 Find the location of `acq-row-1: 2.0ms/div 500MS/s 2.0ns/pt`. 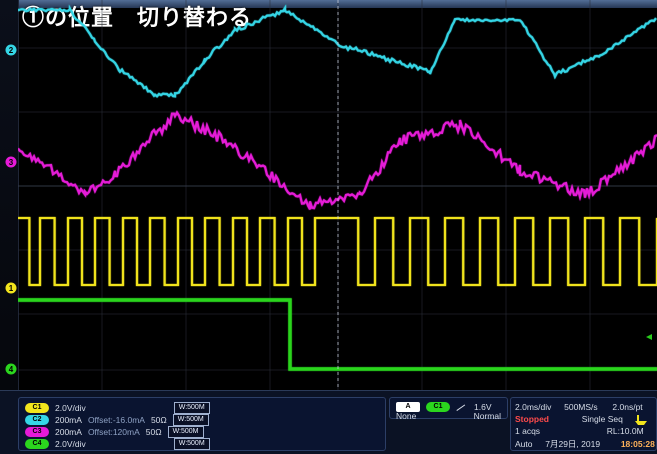

acq-row-1: 2.0ms/div 500MS/s 2.0ns/pt is located at coordinates (579, 407).